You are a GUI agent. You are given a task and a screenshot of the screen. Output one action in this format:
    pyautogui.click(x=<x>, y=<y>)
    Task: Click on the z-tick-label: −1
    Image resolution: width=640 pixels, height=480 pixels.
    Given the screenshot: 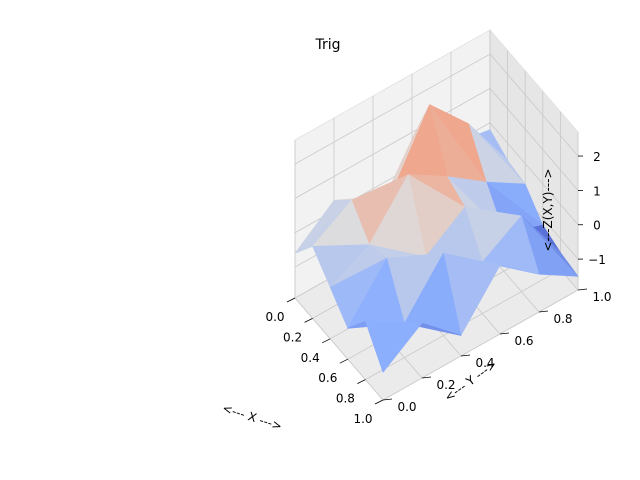 What is the action you would take?
    pyautogui.click(x=597, y=260)
    